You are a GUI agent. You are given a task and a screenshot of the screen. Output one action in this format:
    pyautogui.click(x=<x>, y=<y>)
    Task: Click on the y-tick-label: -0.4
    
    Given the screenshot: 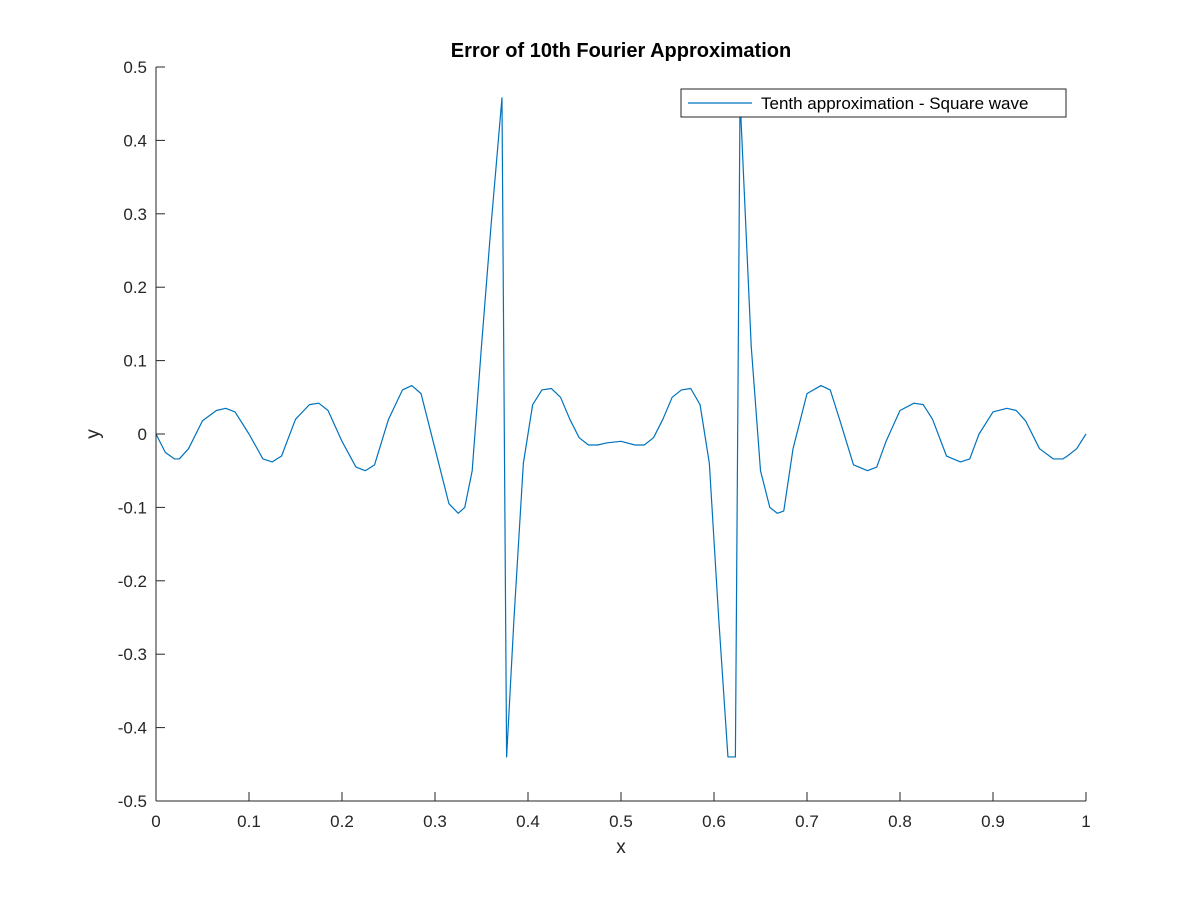 What is the action you would take?
    pyautogui.click(x=132, y=728)
    